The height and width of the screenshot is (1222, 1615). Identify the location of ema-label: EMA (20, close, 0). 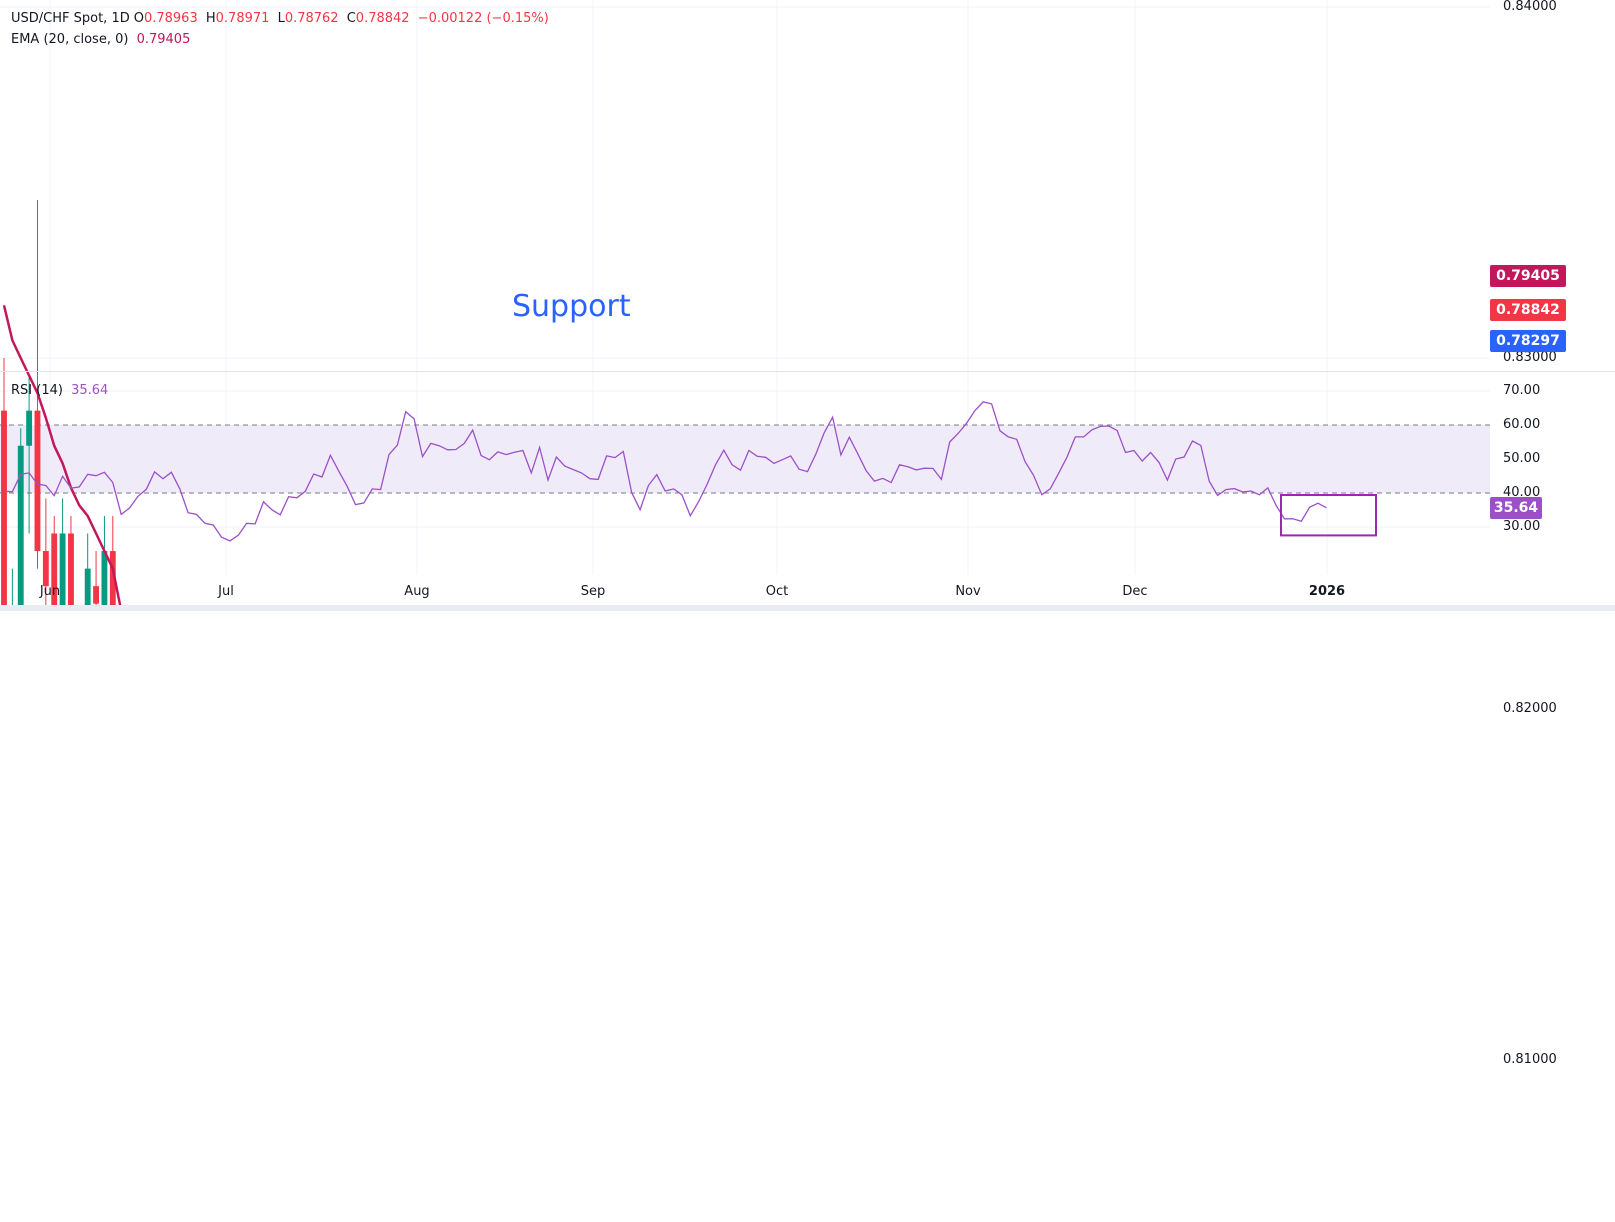
(70, 39).